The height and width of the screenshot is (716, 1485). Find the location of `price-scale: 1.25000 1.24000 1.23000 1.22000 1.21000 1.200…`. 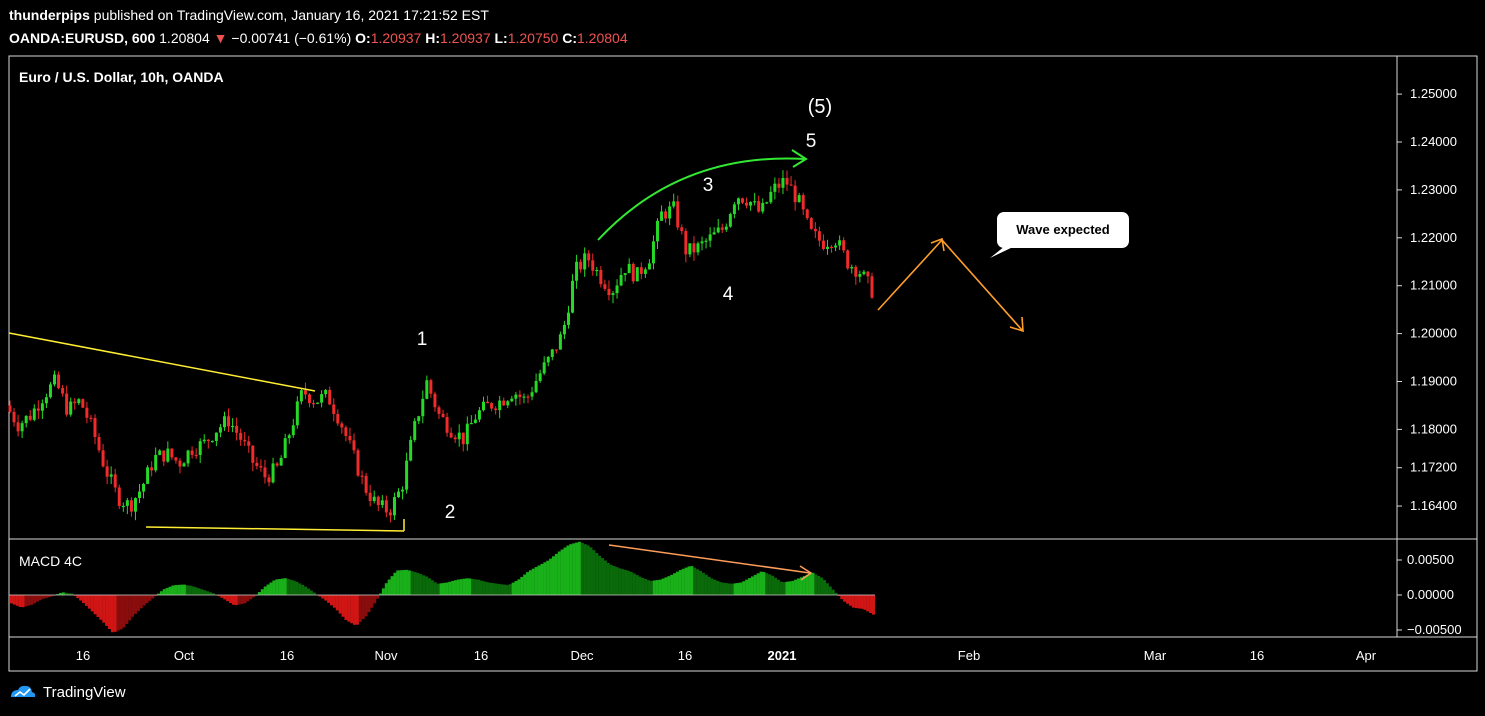

price-scale: 1.25000 1.24000 1.23000 1.22000 1.21000 1.200… is located at coordinates (1427, 299).